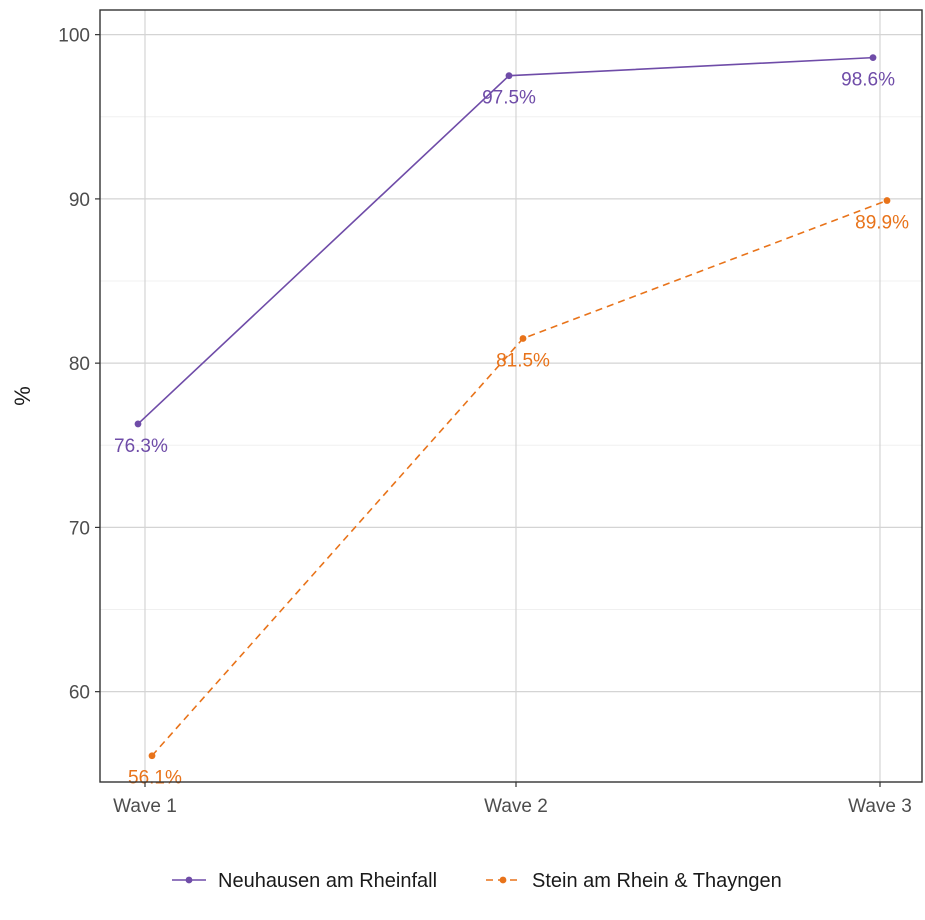 The height and width of the screenshot is (920, 925). I want to click on x-tick-label: Wave 2, so click(516, 806).